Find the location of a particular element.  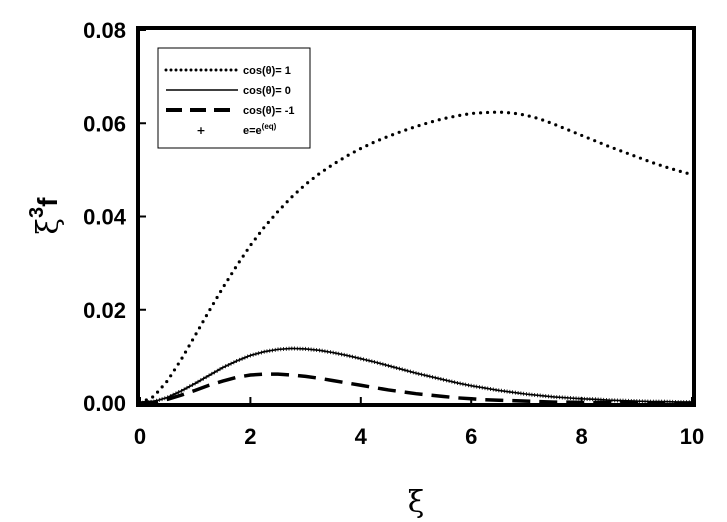

x-tick-label: 6 is located at coordinates (471, 436).